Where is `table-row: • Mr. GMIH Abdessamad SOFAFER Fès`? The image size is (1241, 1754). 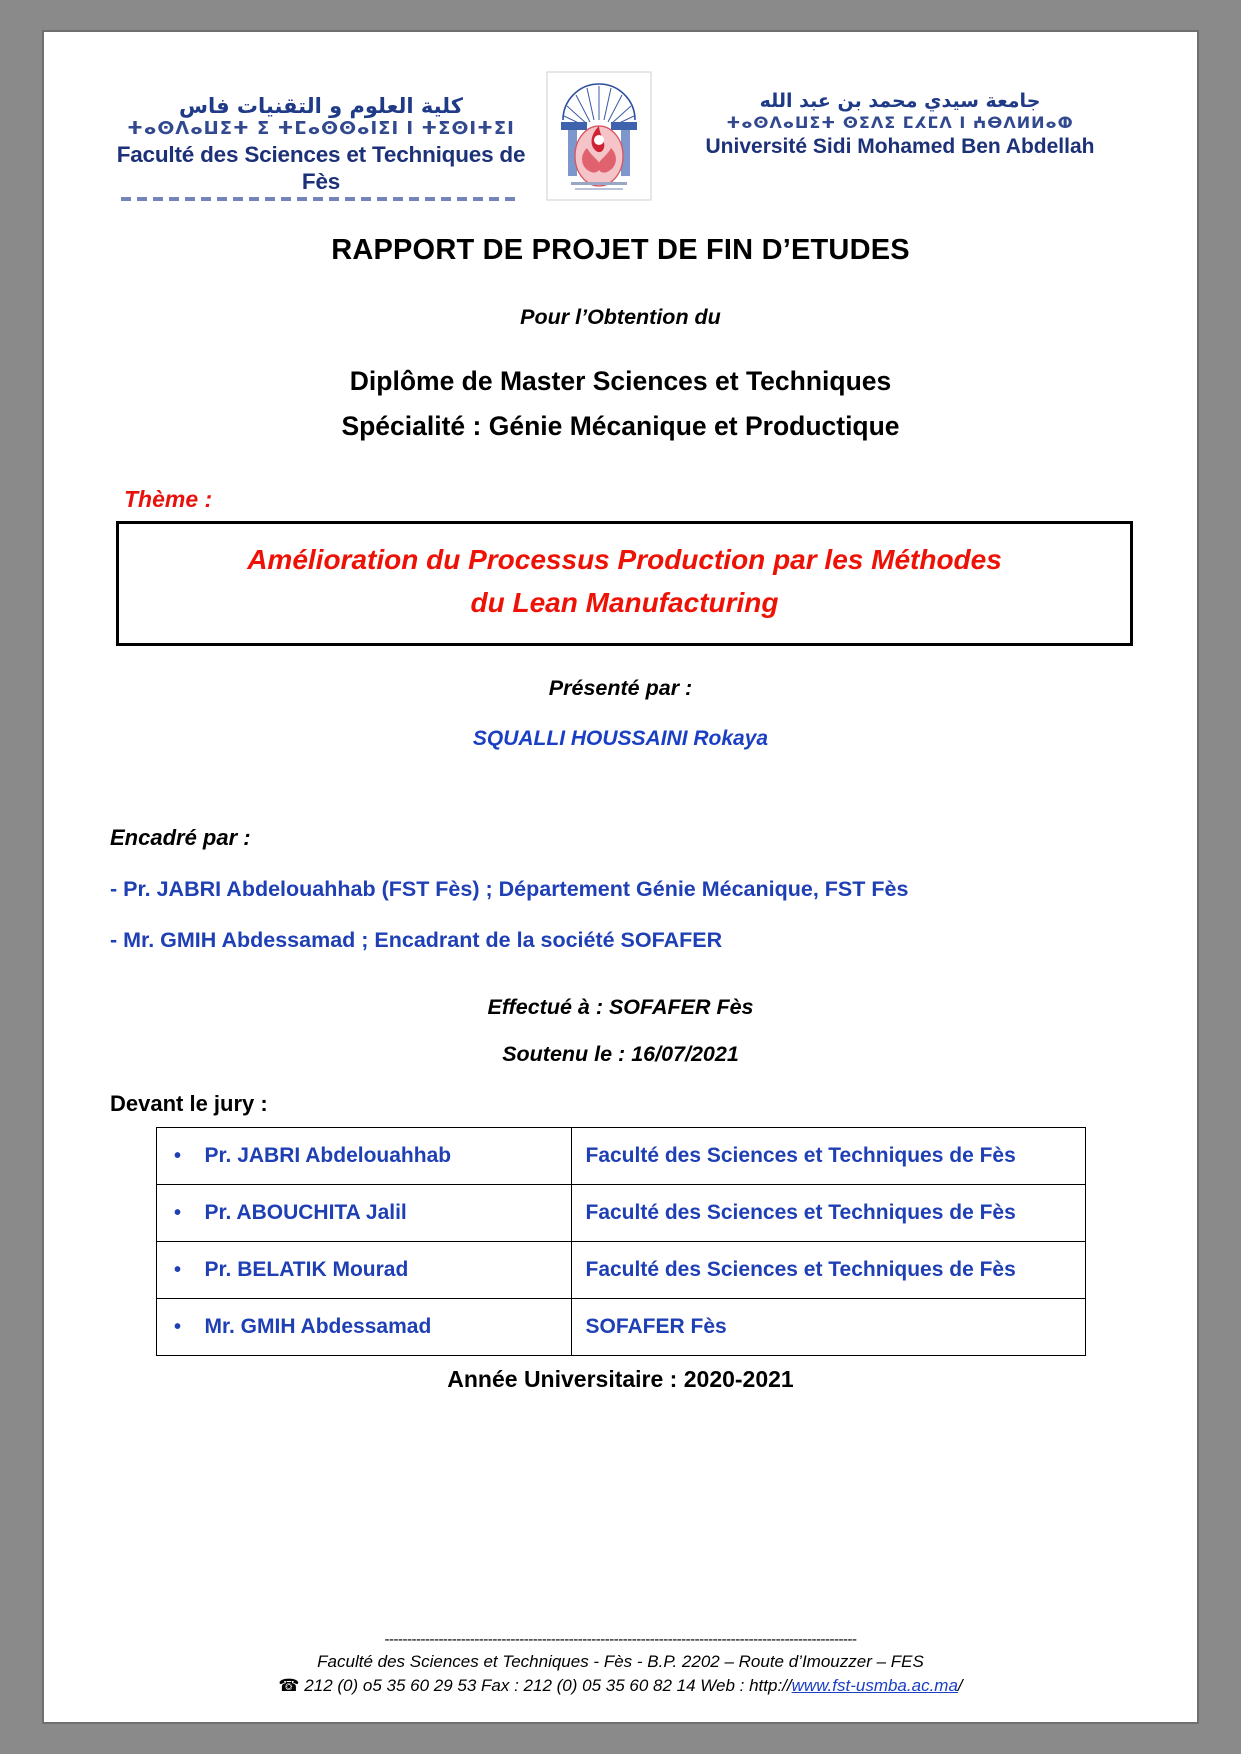
table-row: • Mr. GMIH Abdessamad SOFAFER Fès is located at coordinates (620, 1326).